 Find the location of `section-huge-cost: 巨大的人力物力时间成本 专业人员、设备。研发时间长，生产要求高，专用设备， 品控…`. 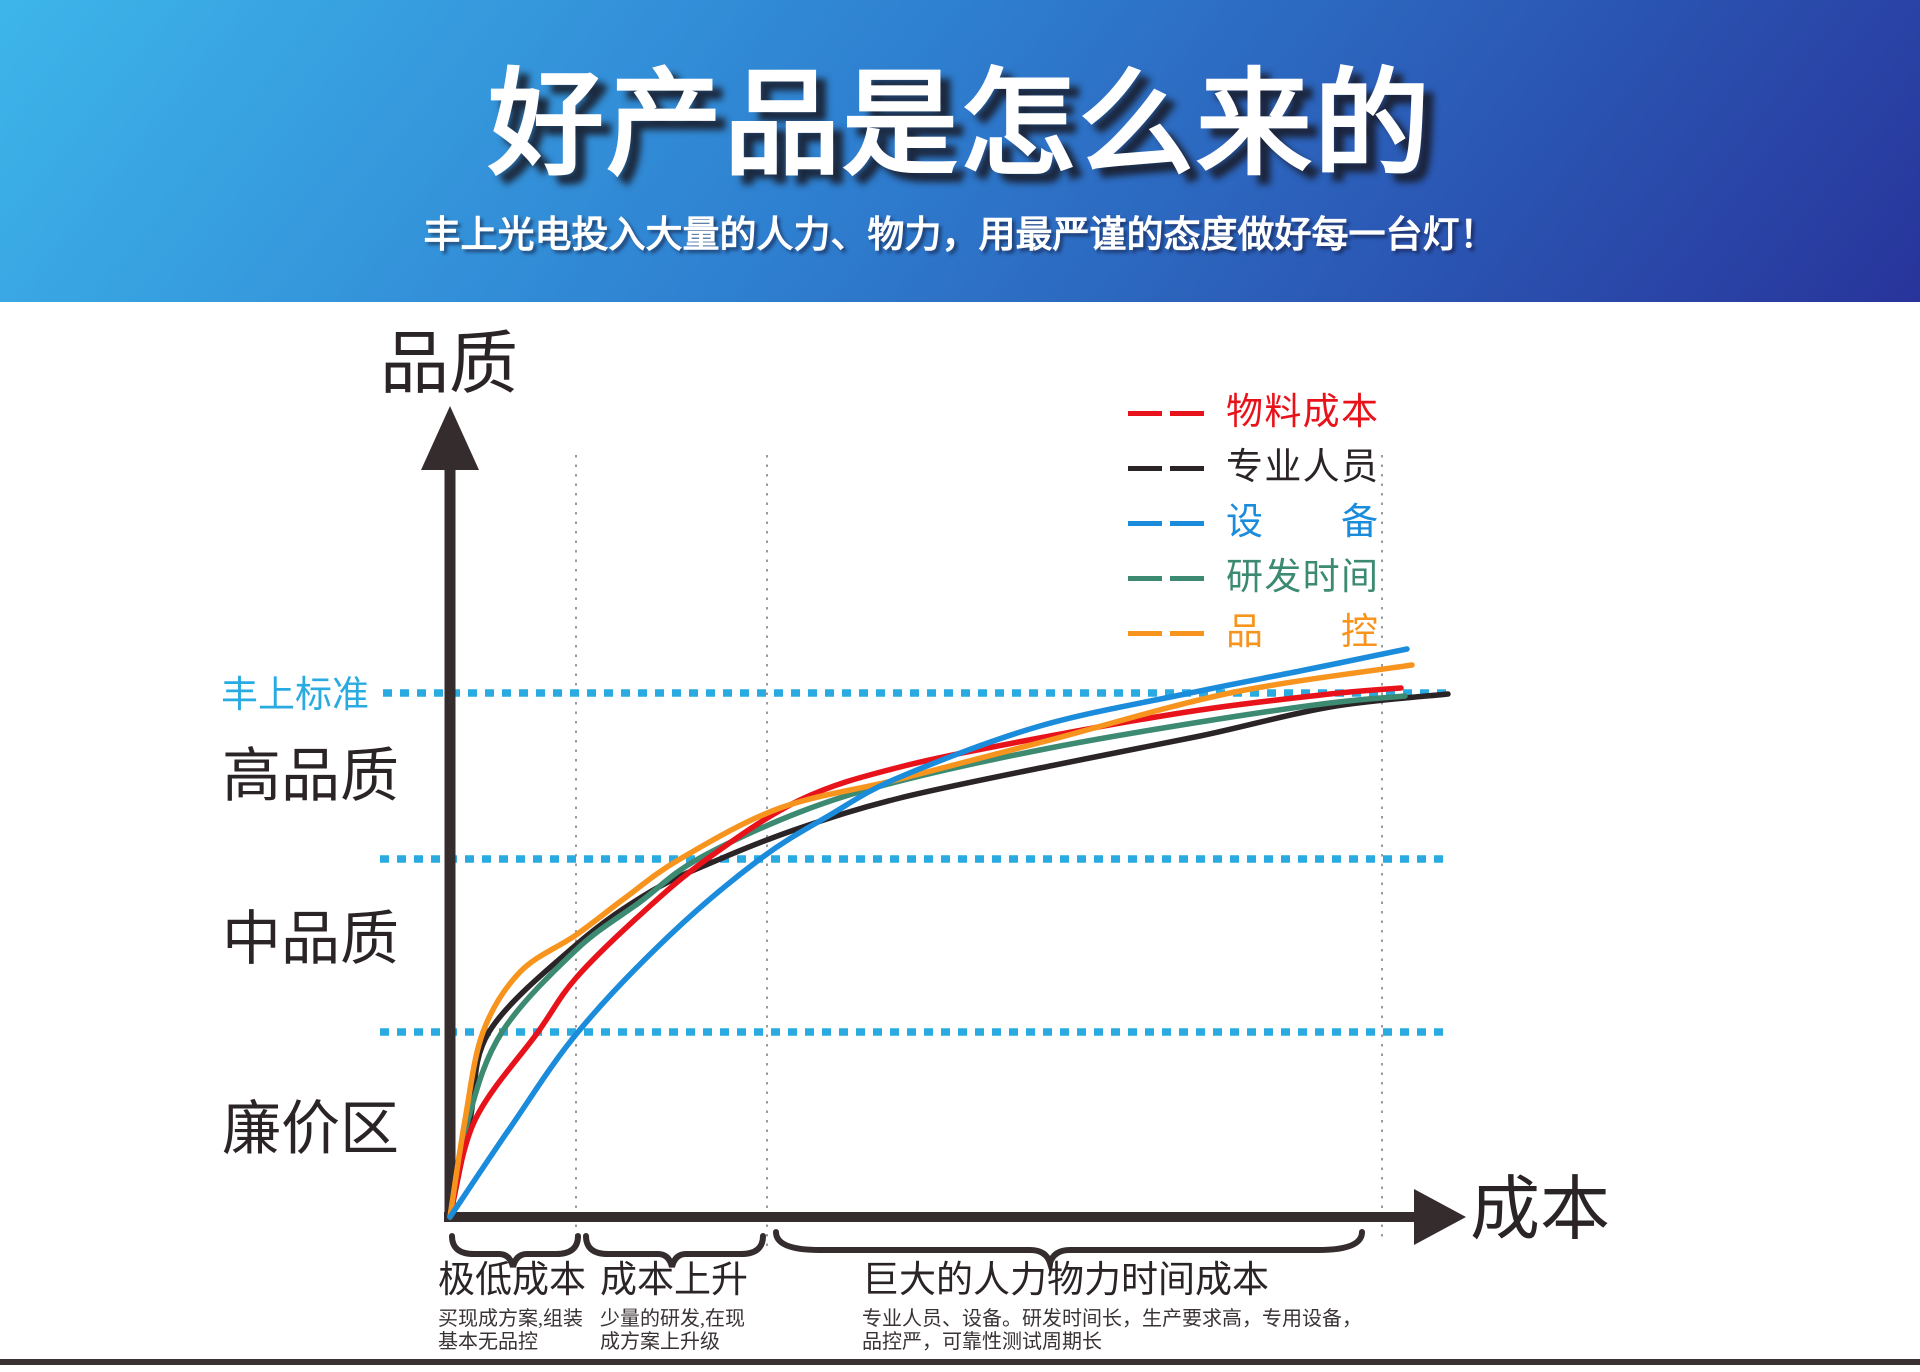

section-huge-cost: 巨大的人力物力时间成本 专业人员、设备。研发时间长，生产要求高，专用设备， 品控… is located at coordinates (1112, 1308).